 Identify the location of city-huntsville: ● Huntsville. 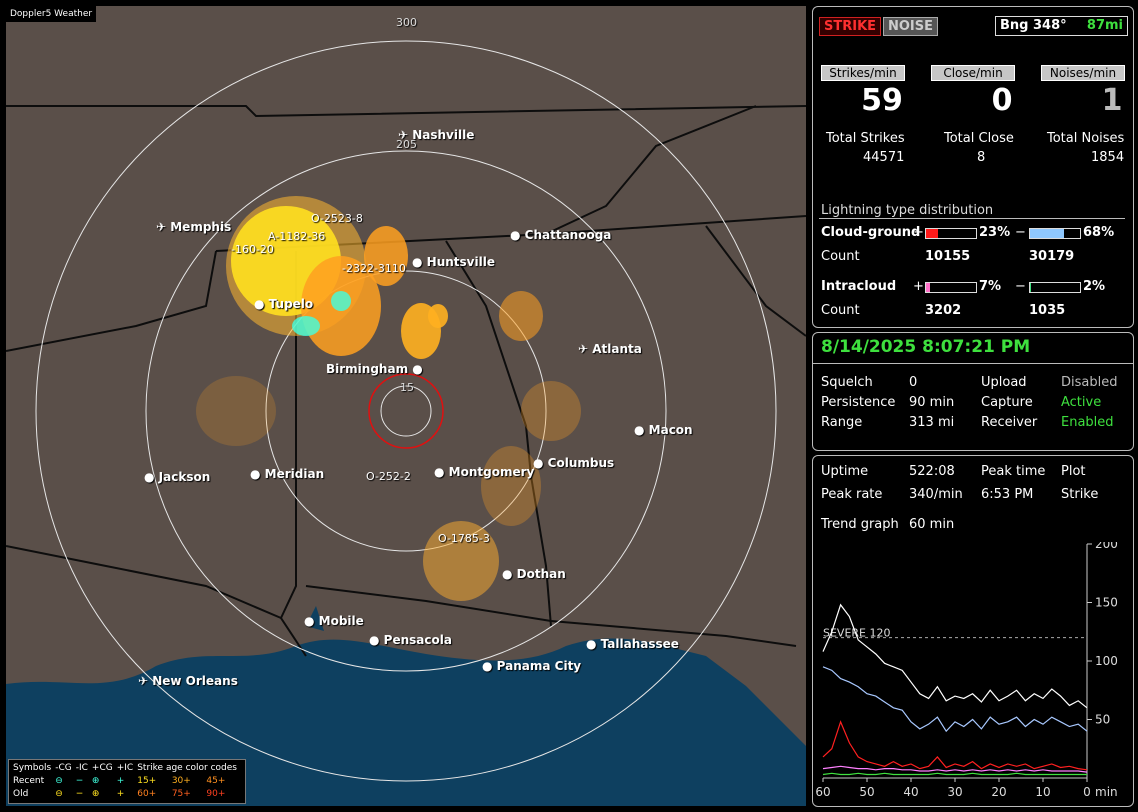
(453, 262).